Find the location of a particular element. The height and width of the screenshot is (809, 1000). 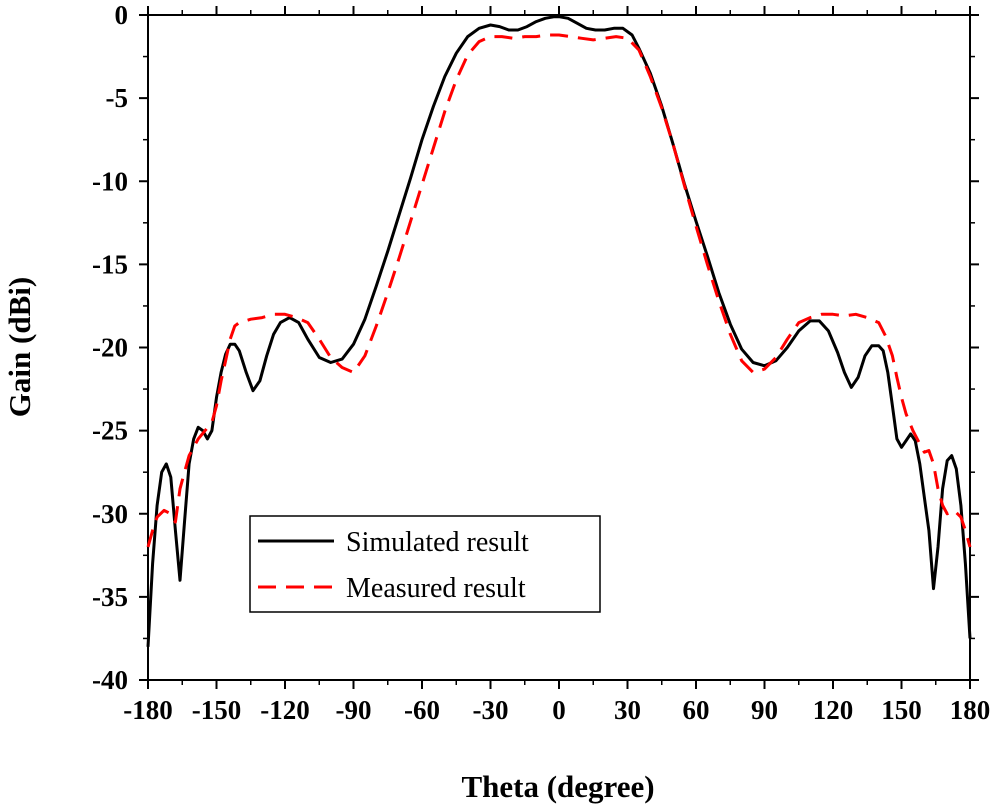

y-tick-label: -15 is located at coordinates (110, 264).